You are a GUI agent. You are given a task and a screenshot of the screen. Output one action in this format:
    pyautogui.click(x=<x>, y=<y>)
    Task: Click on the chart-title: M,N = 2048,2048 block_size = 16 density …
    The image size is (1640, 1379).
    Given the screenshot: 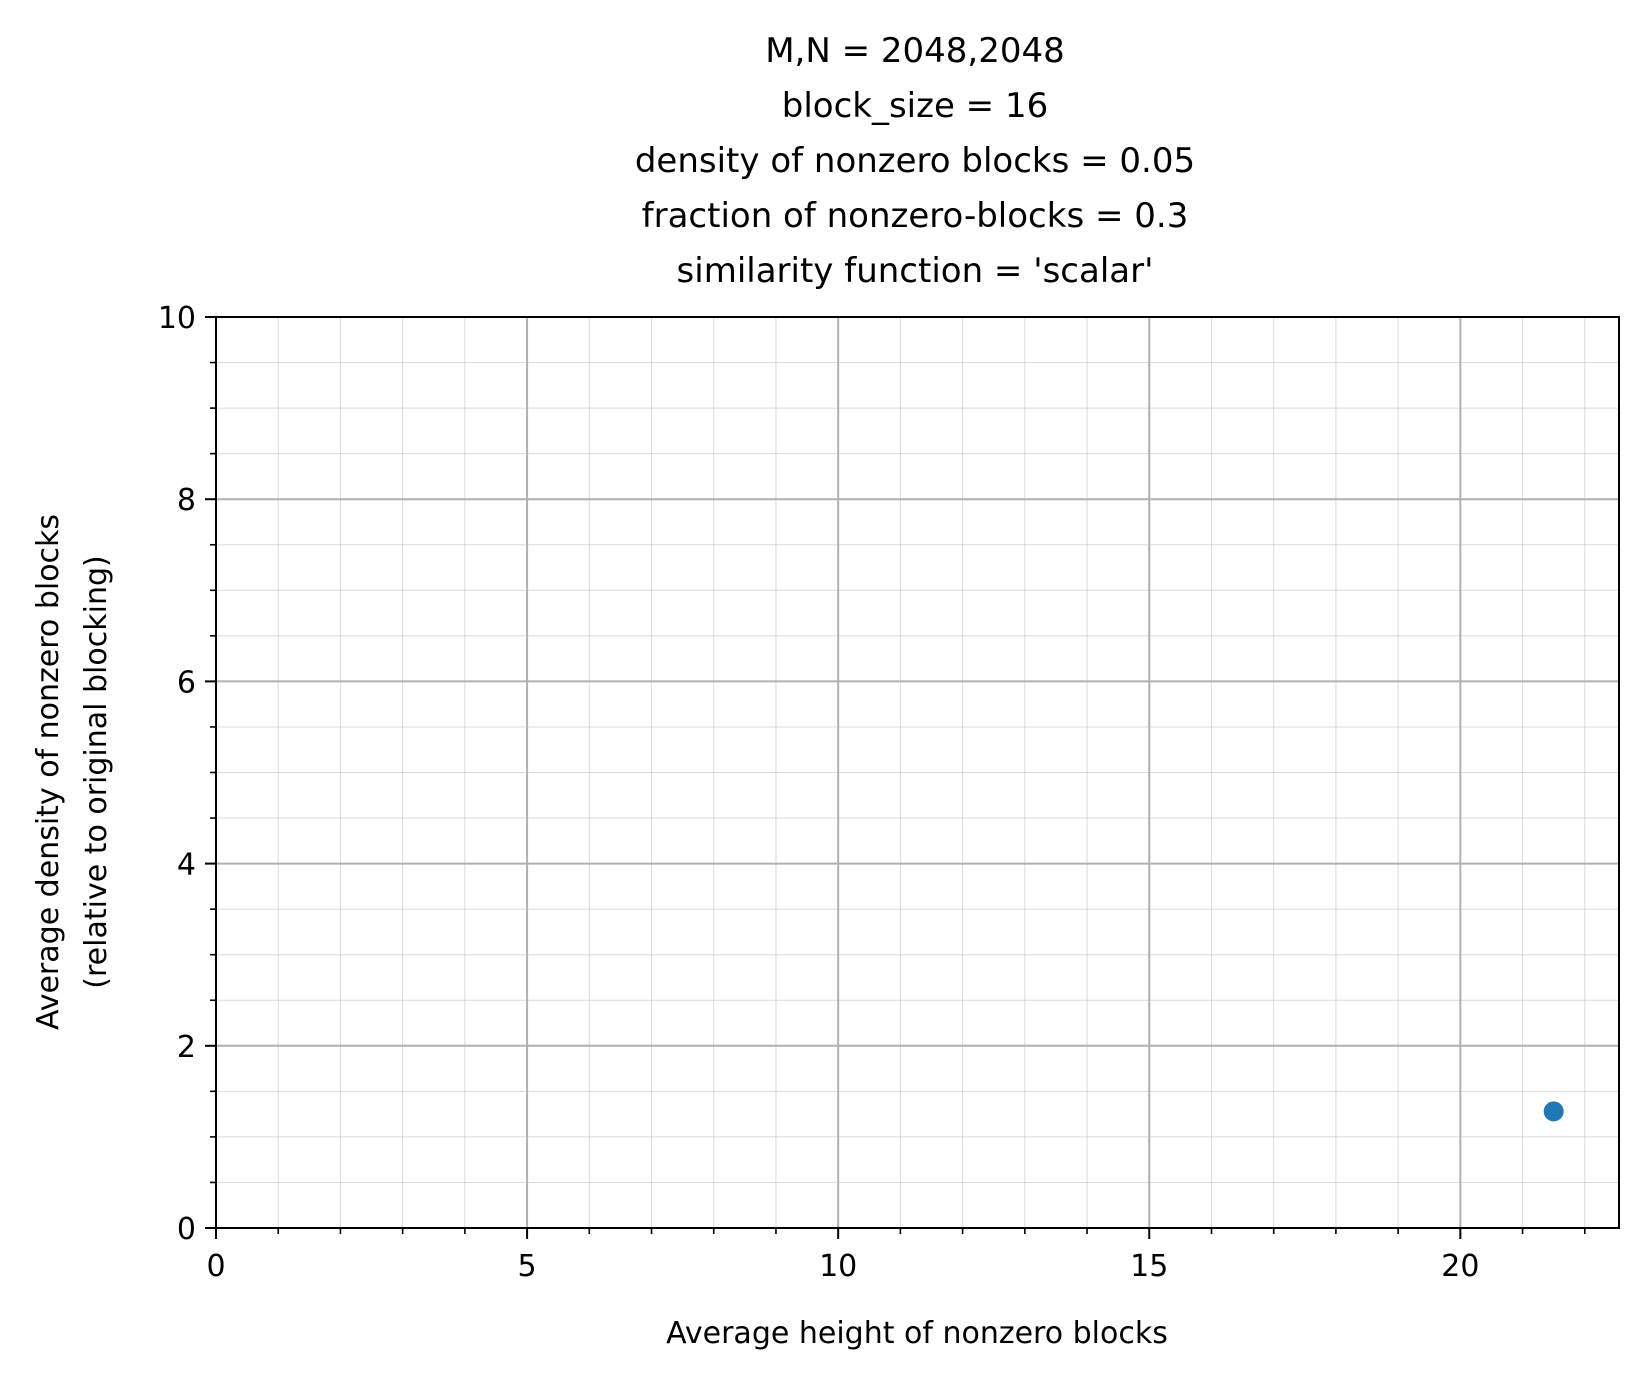 What is the action you would take?
    pyautogui.click(x=915, y=161)
    